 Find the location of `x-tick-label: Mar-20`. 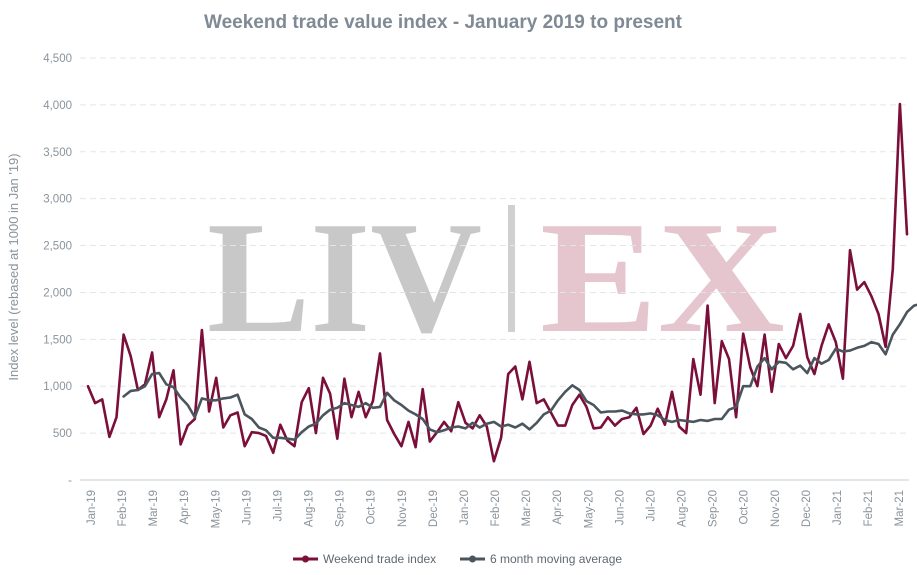

x-tick-label: Mar-20 is located at coordinates (527, 508).